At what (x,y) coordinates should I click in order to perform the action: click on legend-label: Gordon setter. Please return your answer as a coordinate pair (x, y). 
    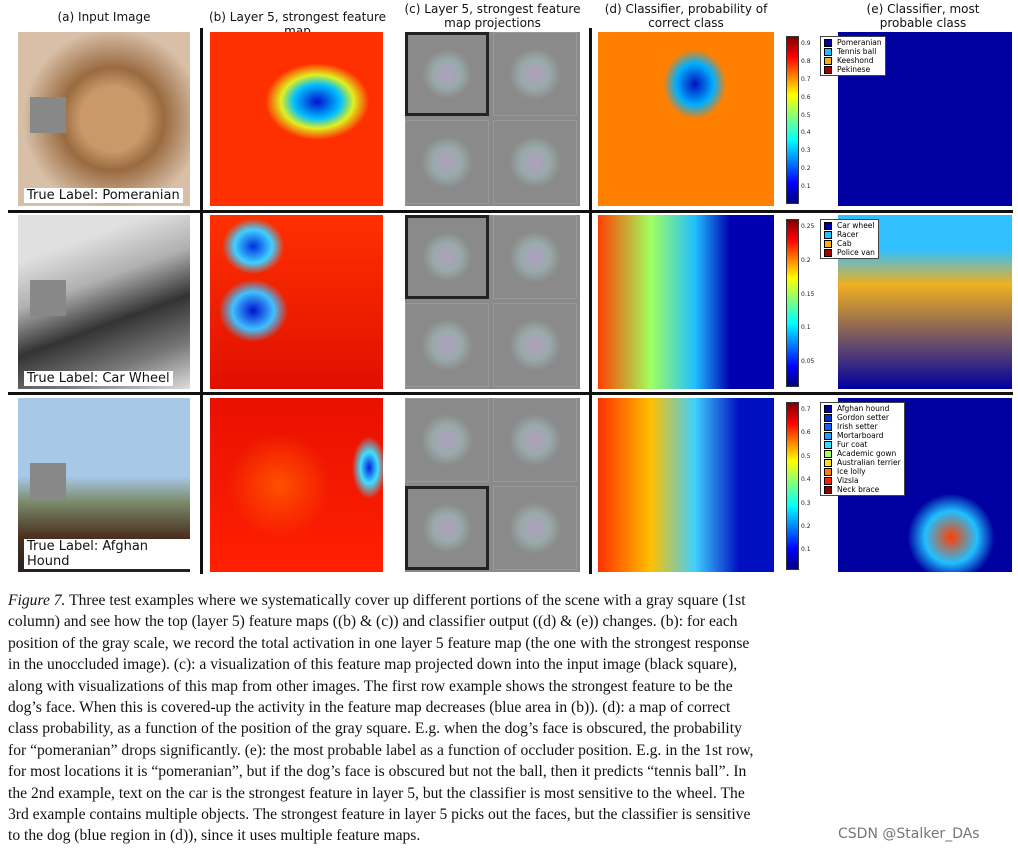
    Looking at the image, I should click on (863, 417).